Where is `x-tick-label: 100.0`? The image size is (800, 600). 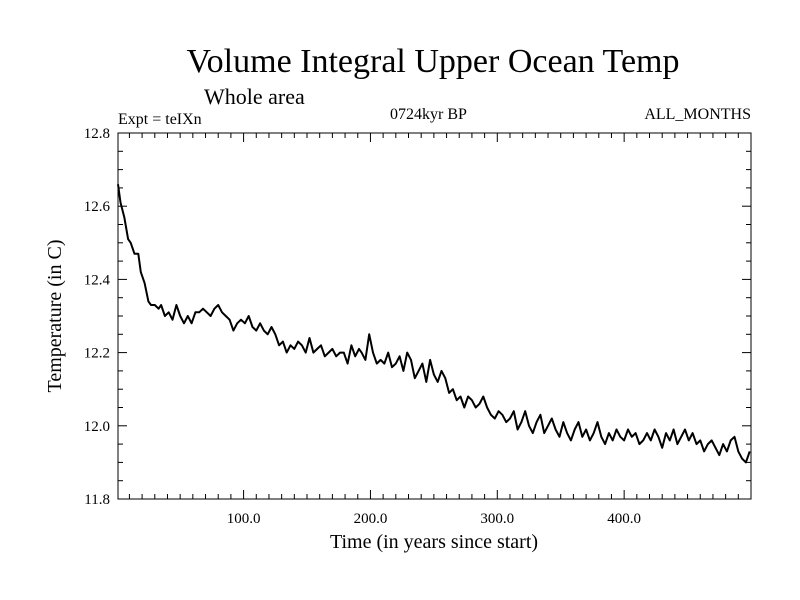 x-tick-label: 100.0 is located at coordinates (244, 519).